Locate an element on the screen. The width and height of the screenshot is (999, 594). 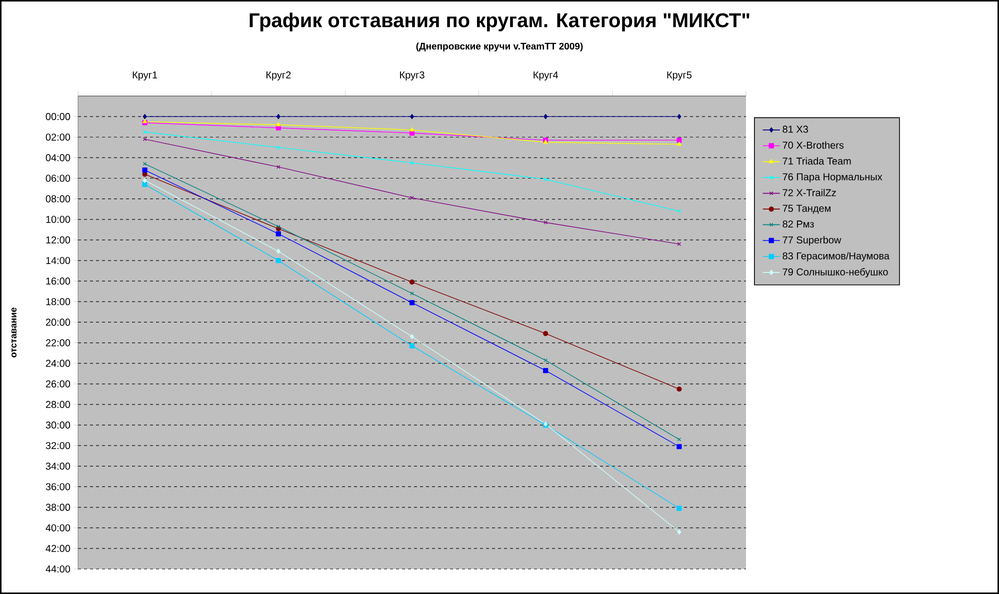
y-tick-label: 34:00 is located at coordinates (58, 466).